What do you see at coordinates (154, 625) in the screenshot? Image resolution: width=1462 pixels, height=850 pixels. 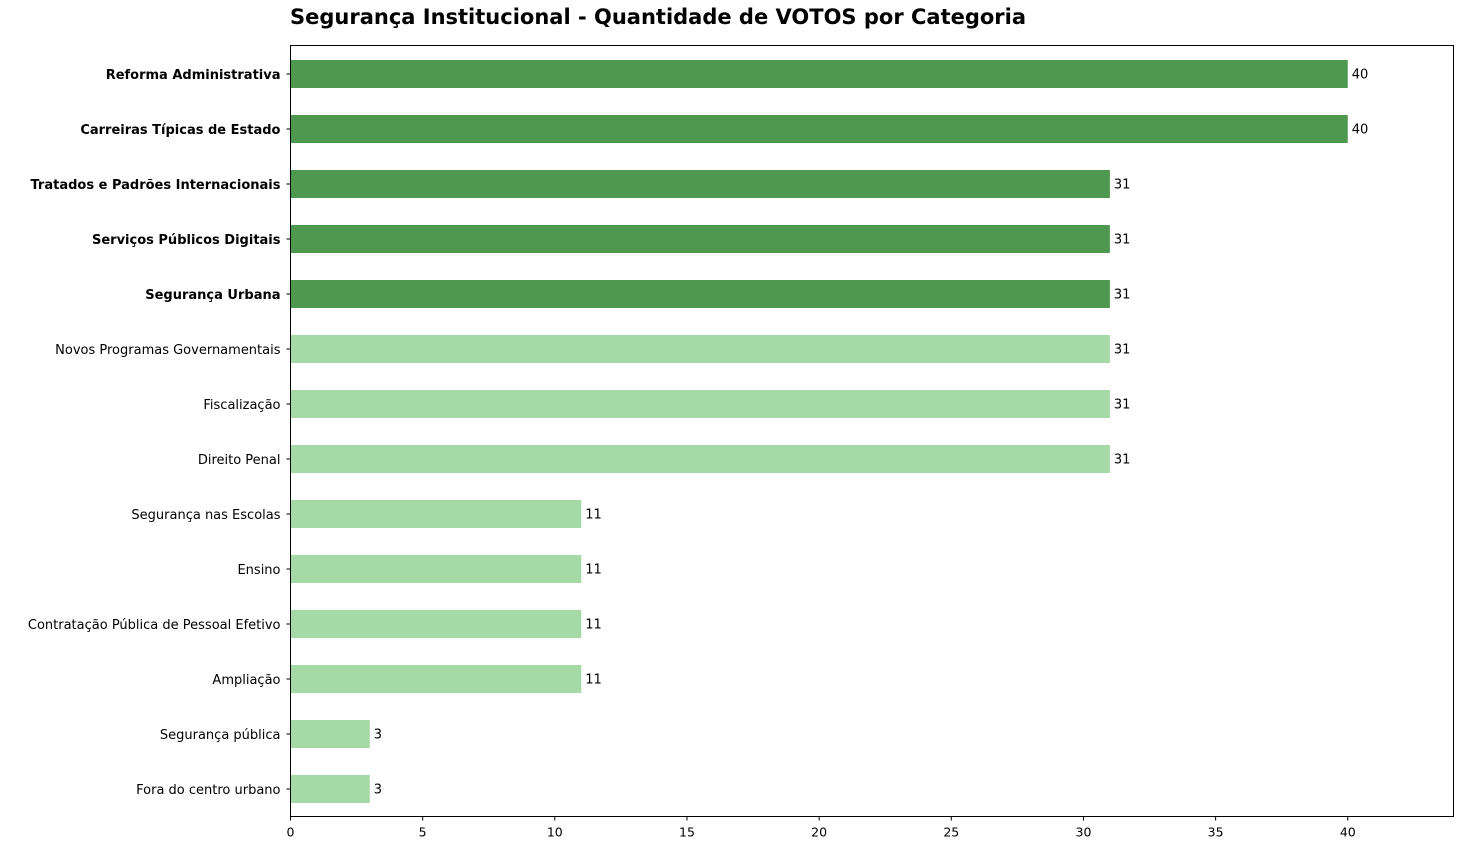 I see `category-label: Contratação Pública de Pessoal Efetivo` at bounding box center [154, 625].